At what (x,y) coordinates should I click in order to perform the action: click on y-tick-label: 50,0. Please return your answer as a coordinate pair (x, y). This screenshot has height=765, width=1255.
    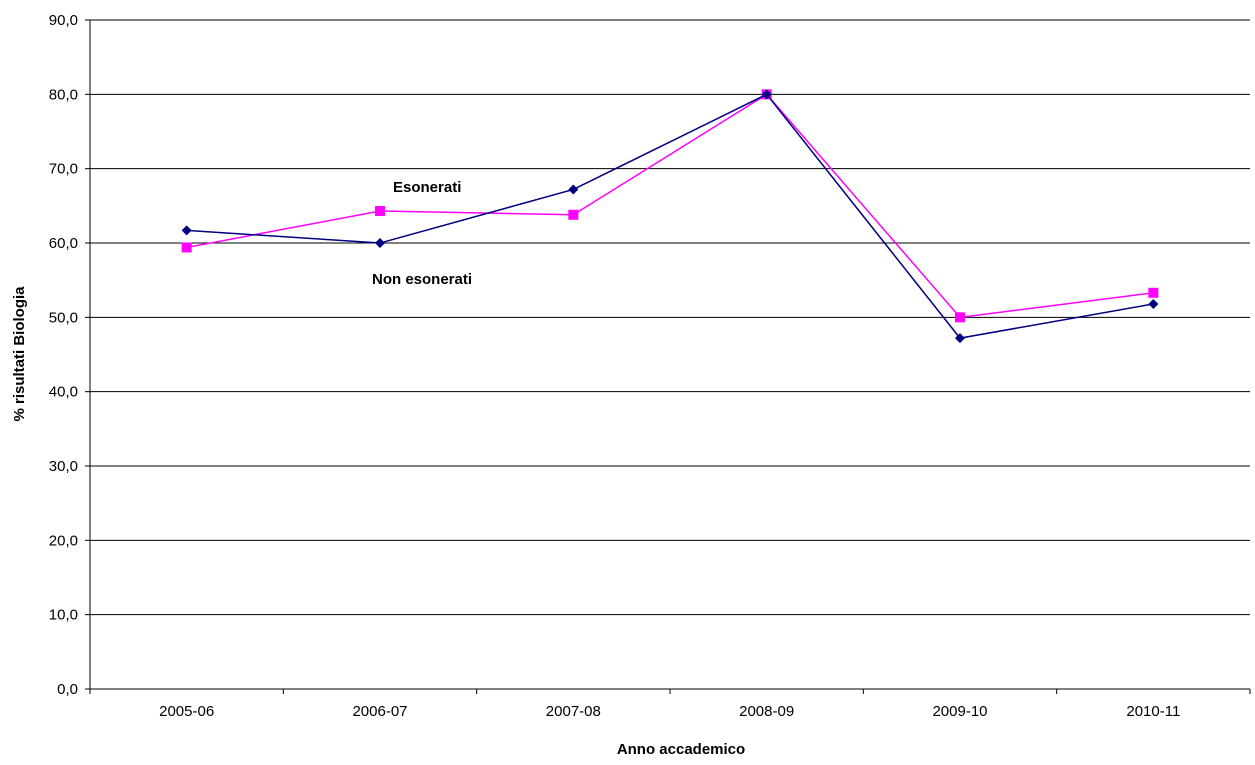
    Looking at the image, I should click on (63, 317).